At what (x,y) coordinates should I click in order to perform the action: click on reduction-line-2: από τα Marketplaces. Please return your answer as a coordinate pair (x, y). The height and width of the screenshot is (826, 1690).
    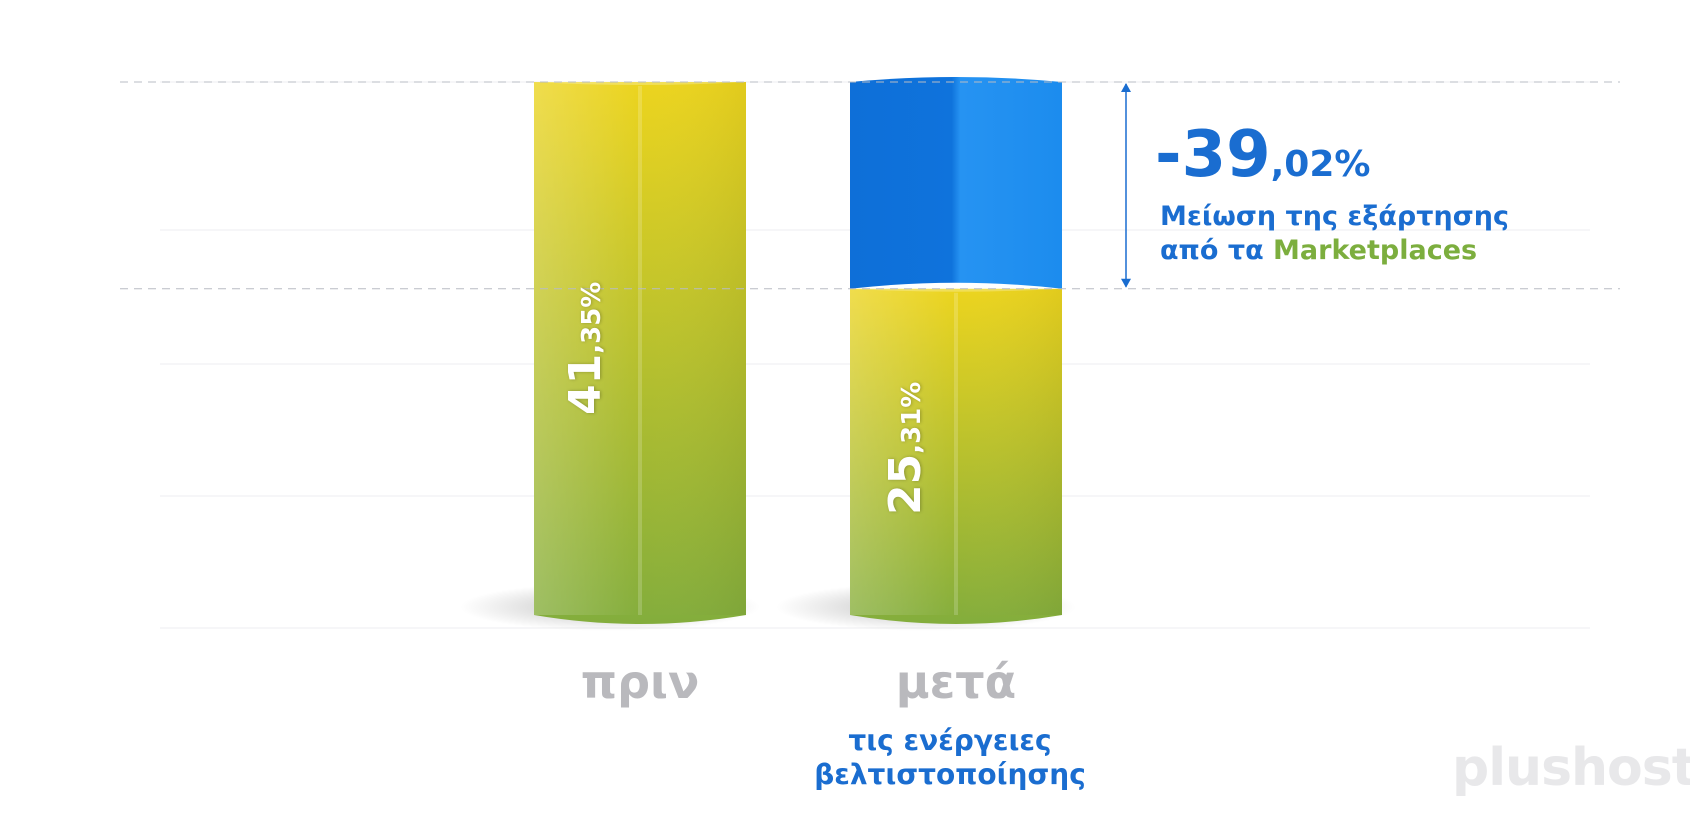
    Looking at the image, I should click on (1319, 250).